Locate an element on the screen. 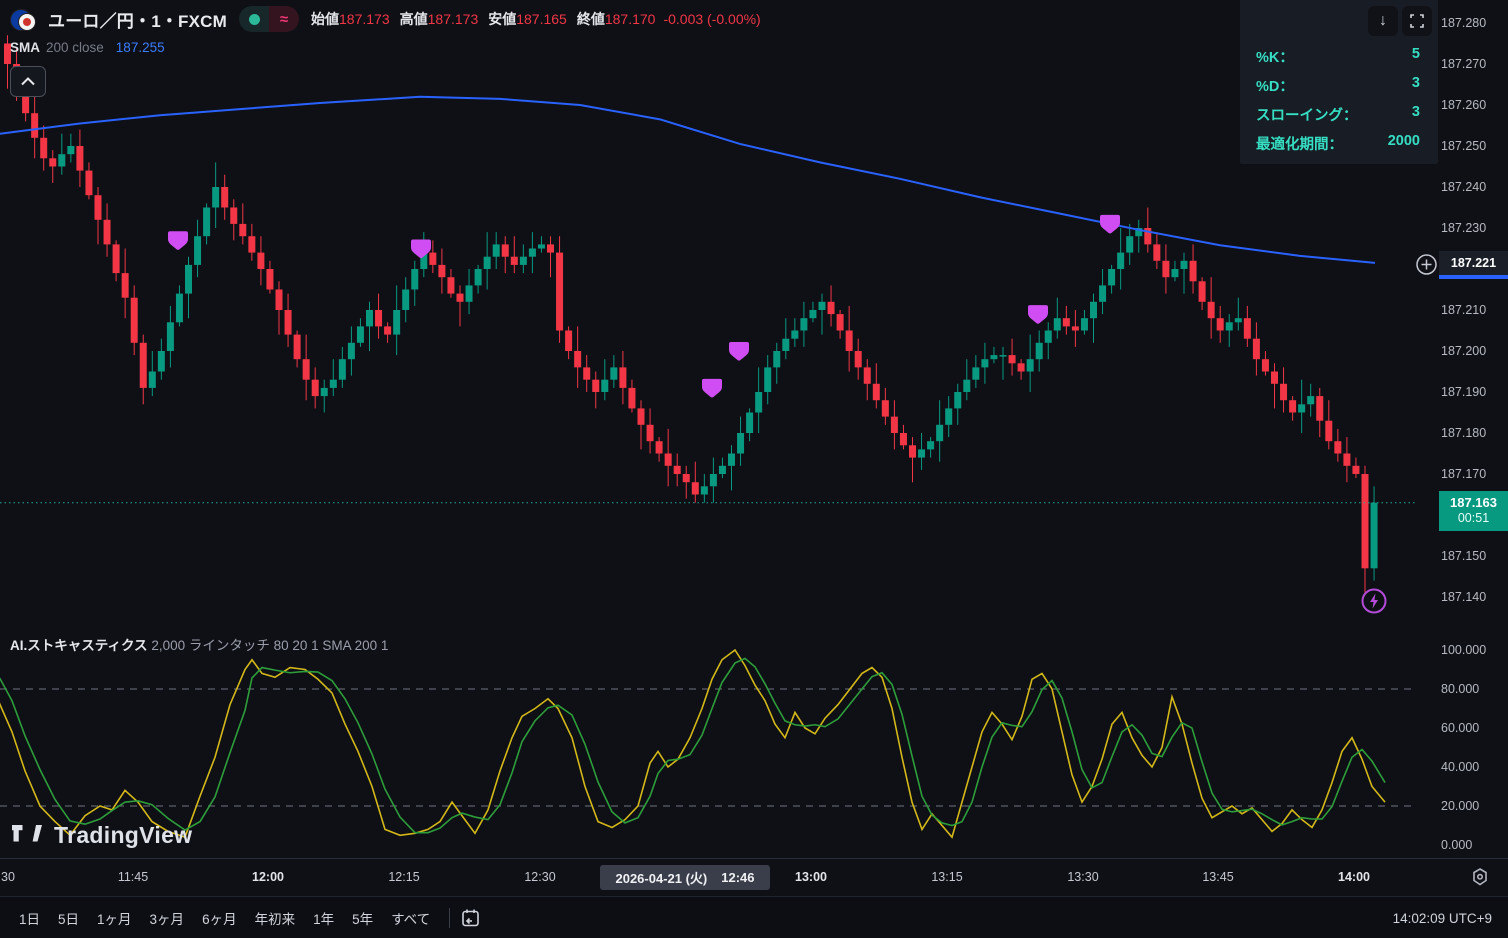 This screenshot has width=1508, height=938. sma-params: 200 close is located at coordinates (75, 47).